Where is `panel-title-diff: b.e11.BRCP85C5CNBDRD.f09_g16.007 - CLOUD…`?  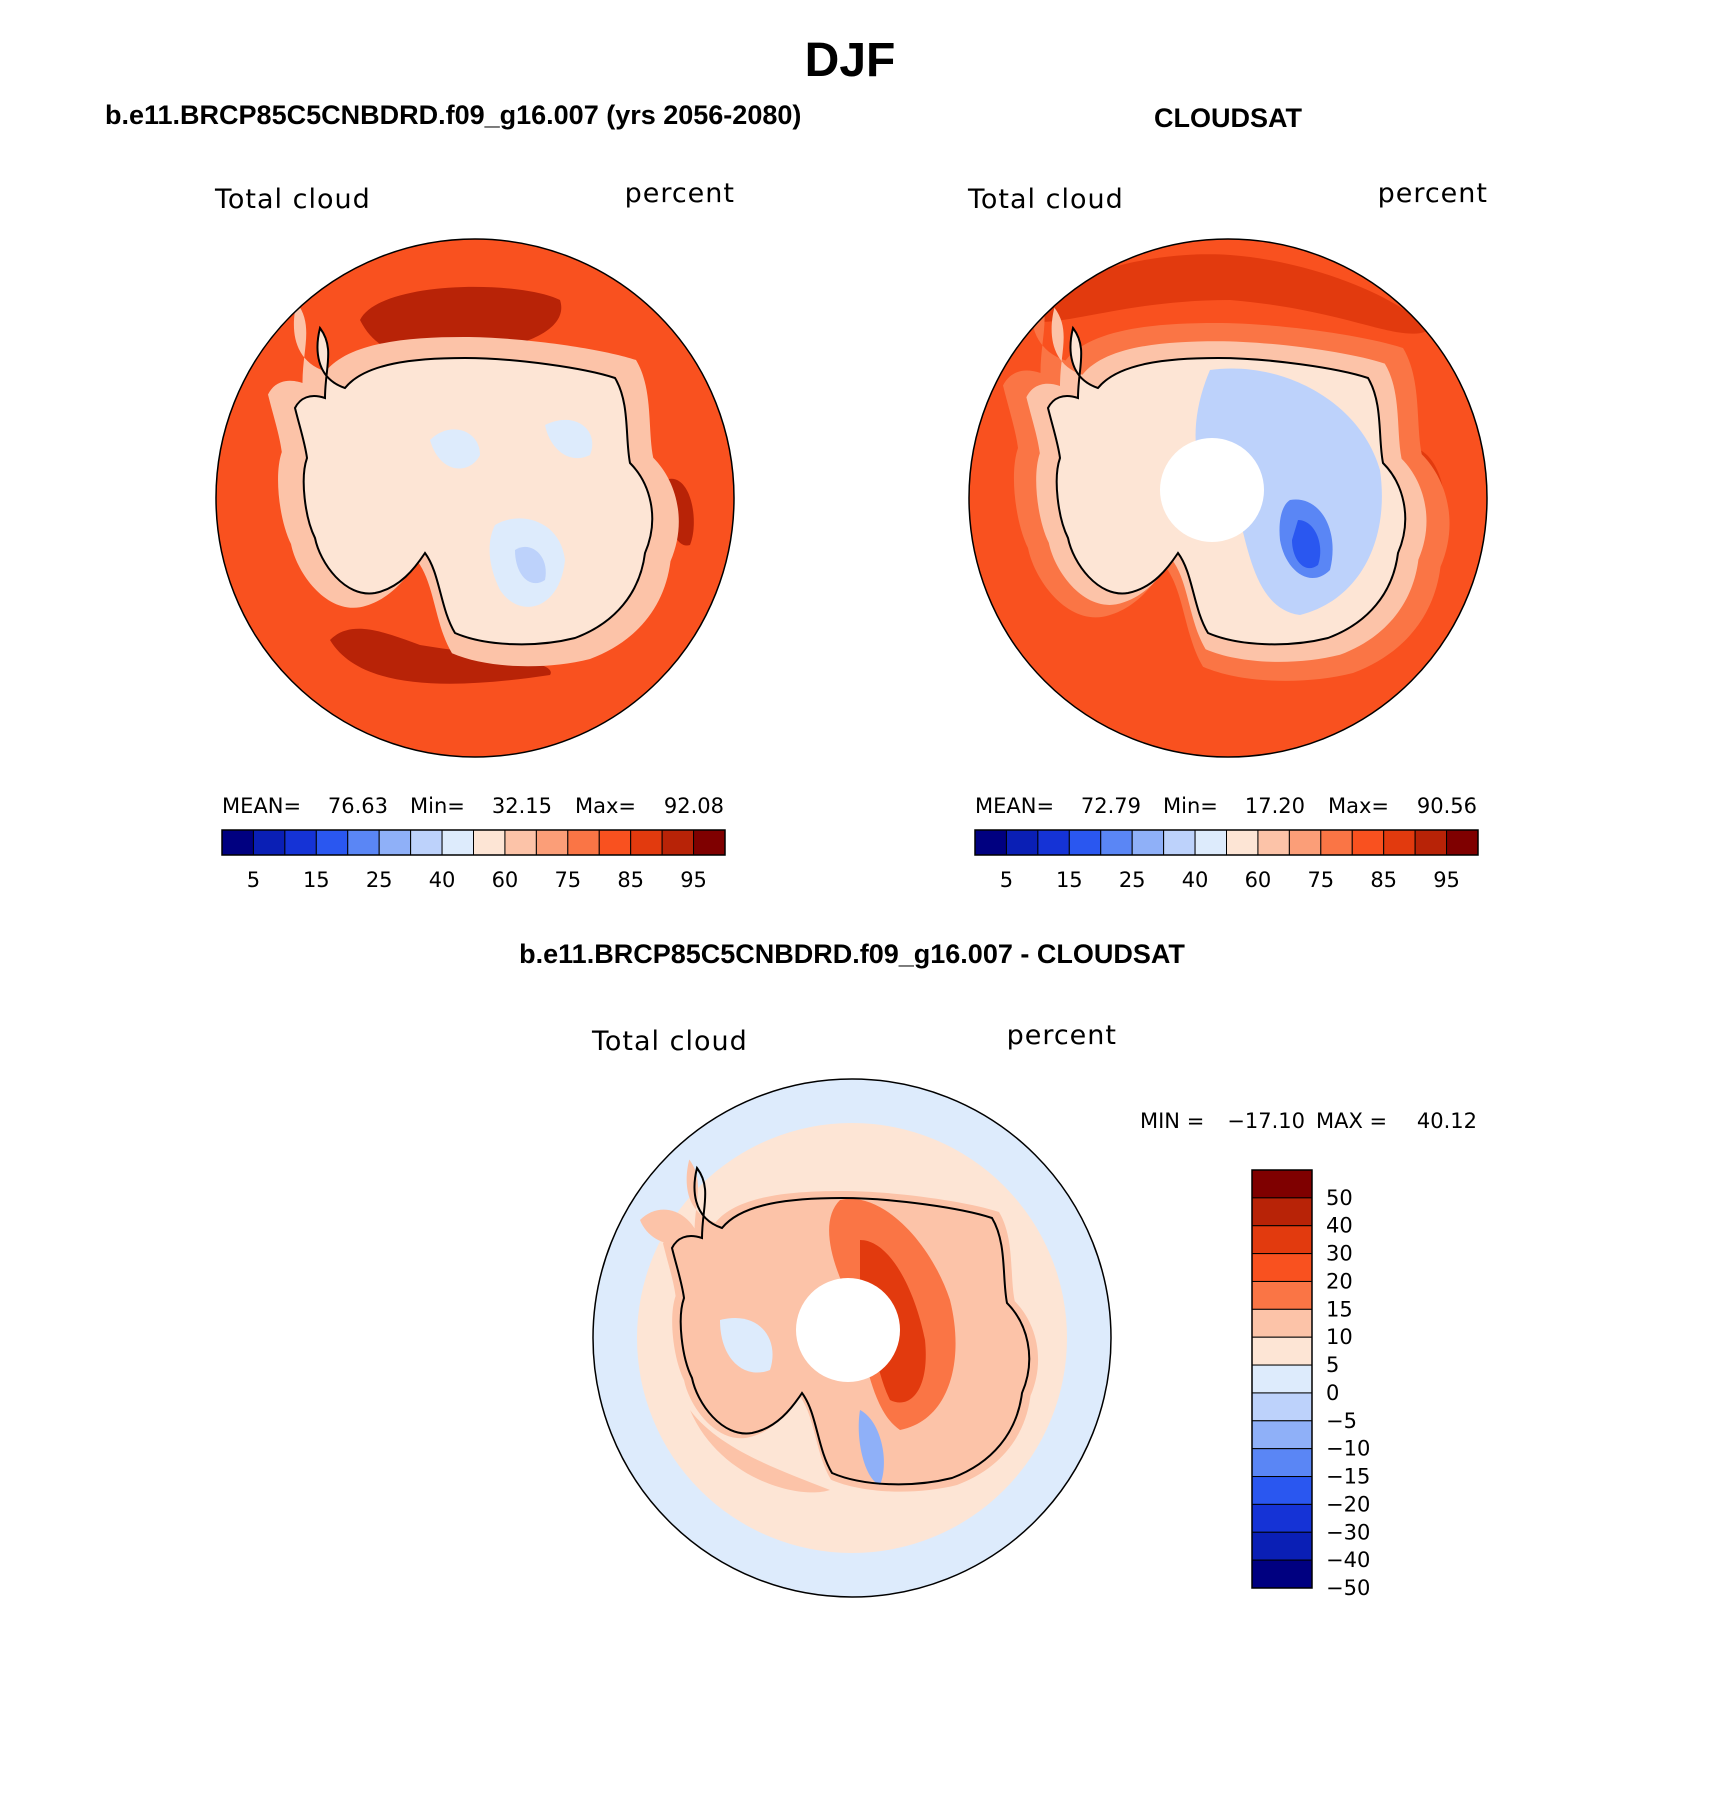 panel-title-diff: b.e11.BRCP85C5CNBDRD.f09_g16.007 - CLOUD… is located at coordinates (852, 954).